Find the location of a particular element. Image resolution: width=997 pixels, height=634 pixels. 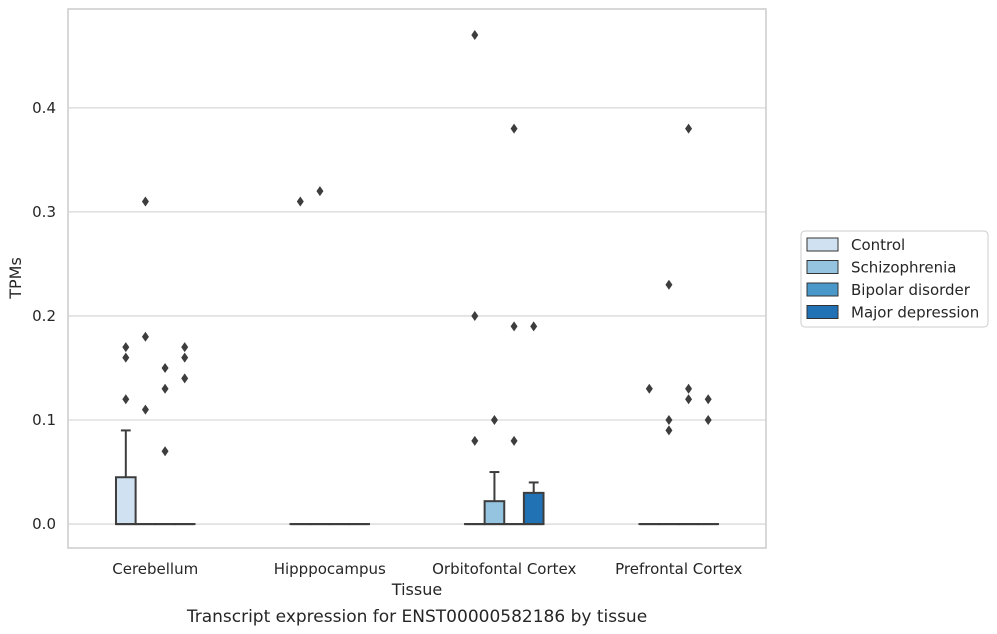

legend-label: Bipolar disorder is located at coordinates (911, 290).